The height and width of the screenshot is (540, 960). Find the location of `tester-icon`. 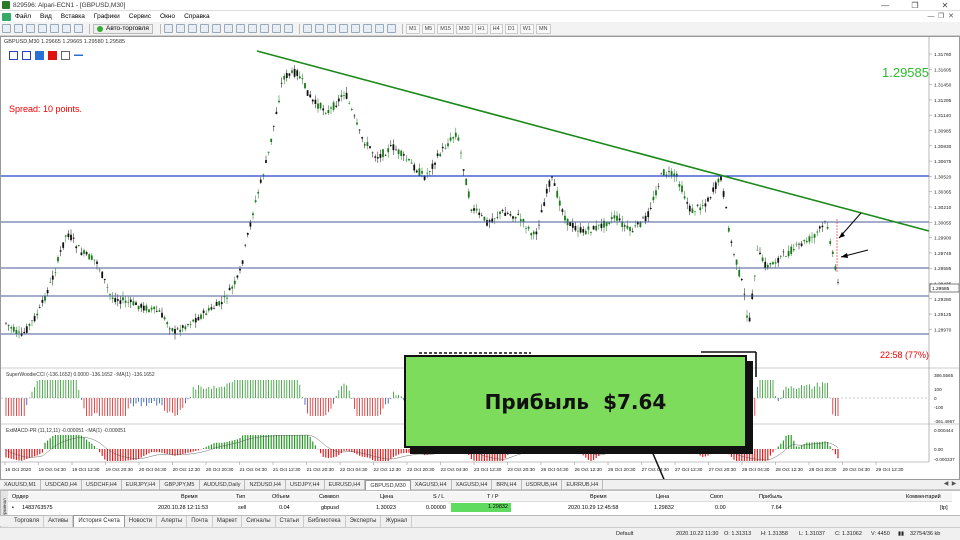

tester-icon is located at coordinates (78, 28).